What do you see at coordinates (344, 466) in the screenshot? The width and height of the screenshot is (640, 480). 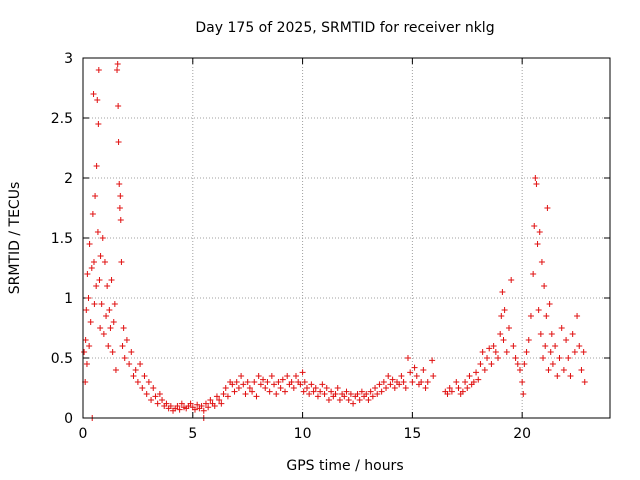 I see `x-axis-label: GPS time / hours` at bounding box center [344, 466].